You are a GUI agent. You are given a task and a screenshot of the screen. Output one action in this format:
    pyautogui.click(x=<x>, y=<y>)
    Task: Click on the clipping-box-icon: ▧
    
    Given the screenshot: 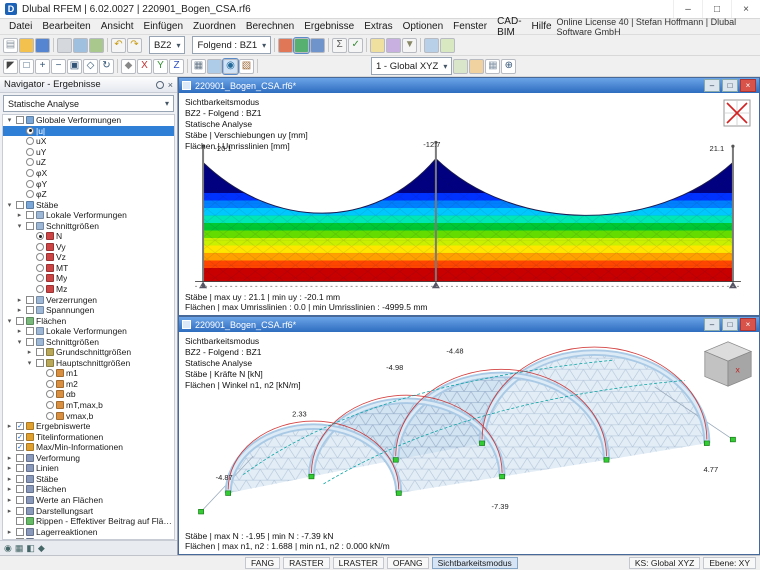 What is the action you would take?
    pyautogui.click(x=246, y=66)
    